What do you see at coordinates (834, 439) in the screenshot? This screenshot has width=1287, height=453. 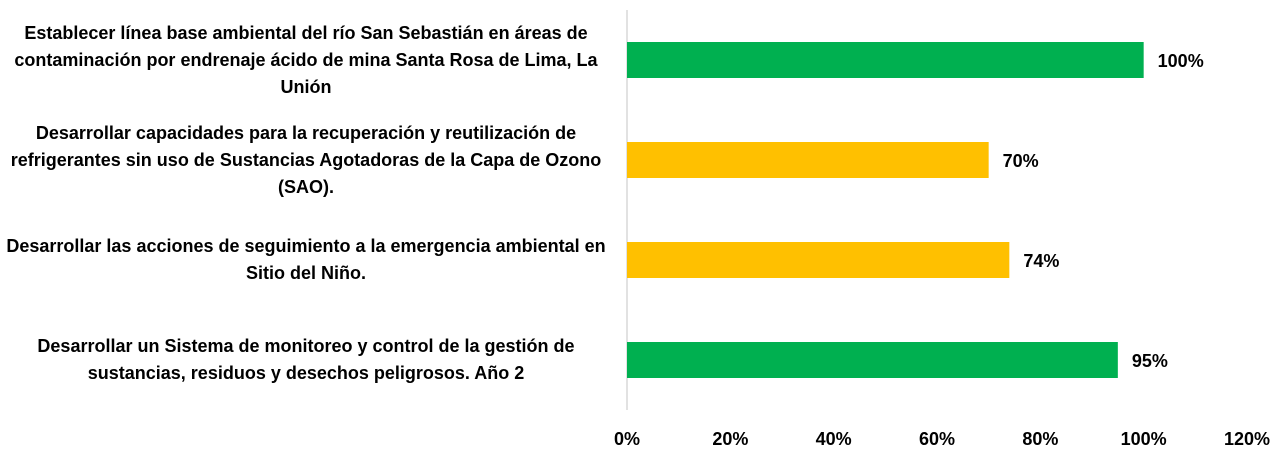 I see `x-tick-label: 40%` at bounding box center [834, 439].